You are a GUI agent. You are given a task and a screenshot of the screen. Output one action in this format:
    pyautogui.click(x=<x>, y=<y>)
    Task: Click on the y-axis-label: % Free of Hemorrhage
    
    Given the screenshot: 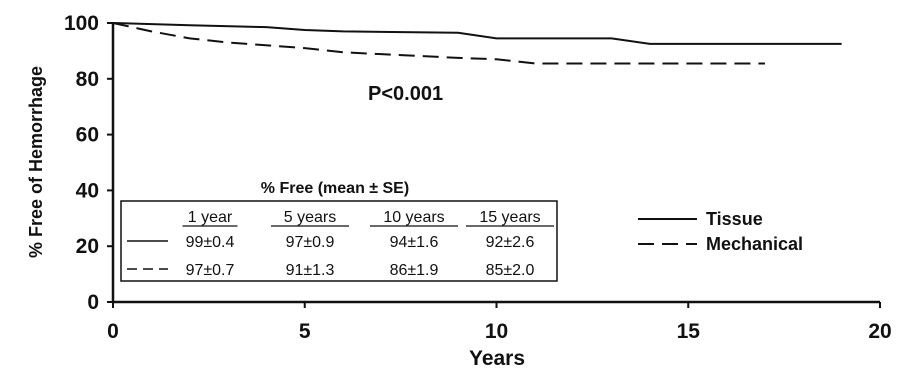 What is the action you would take?
    pyautogui.click(x=36, y=162)
    